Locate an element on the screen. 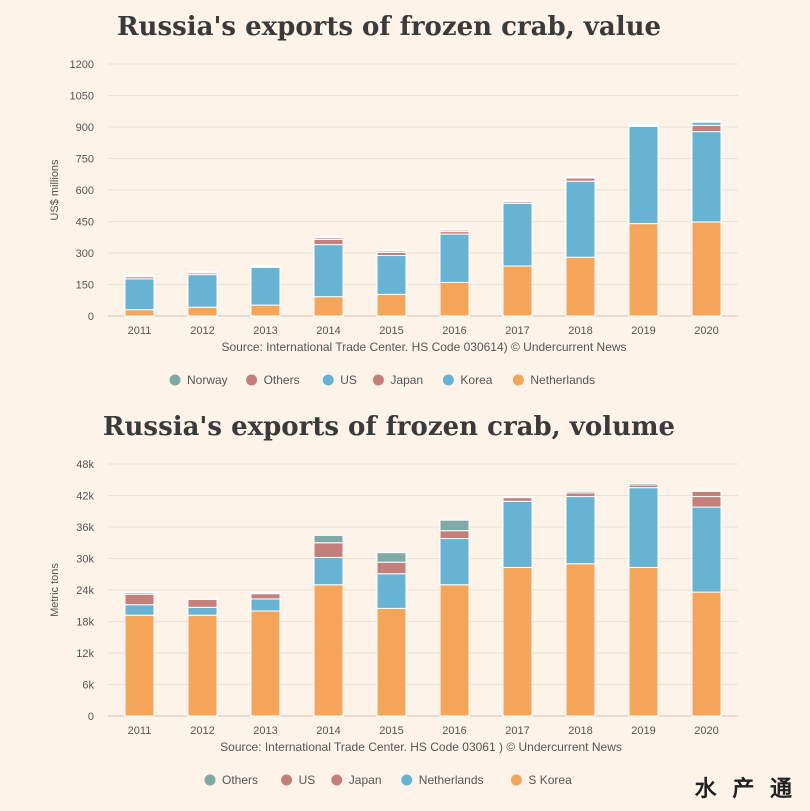  x-tick-label: 2018 is located at coordinates (580, 731).